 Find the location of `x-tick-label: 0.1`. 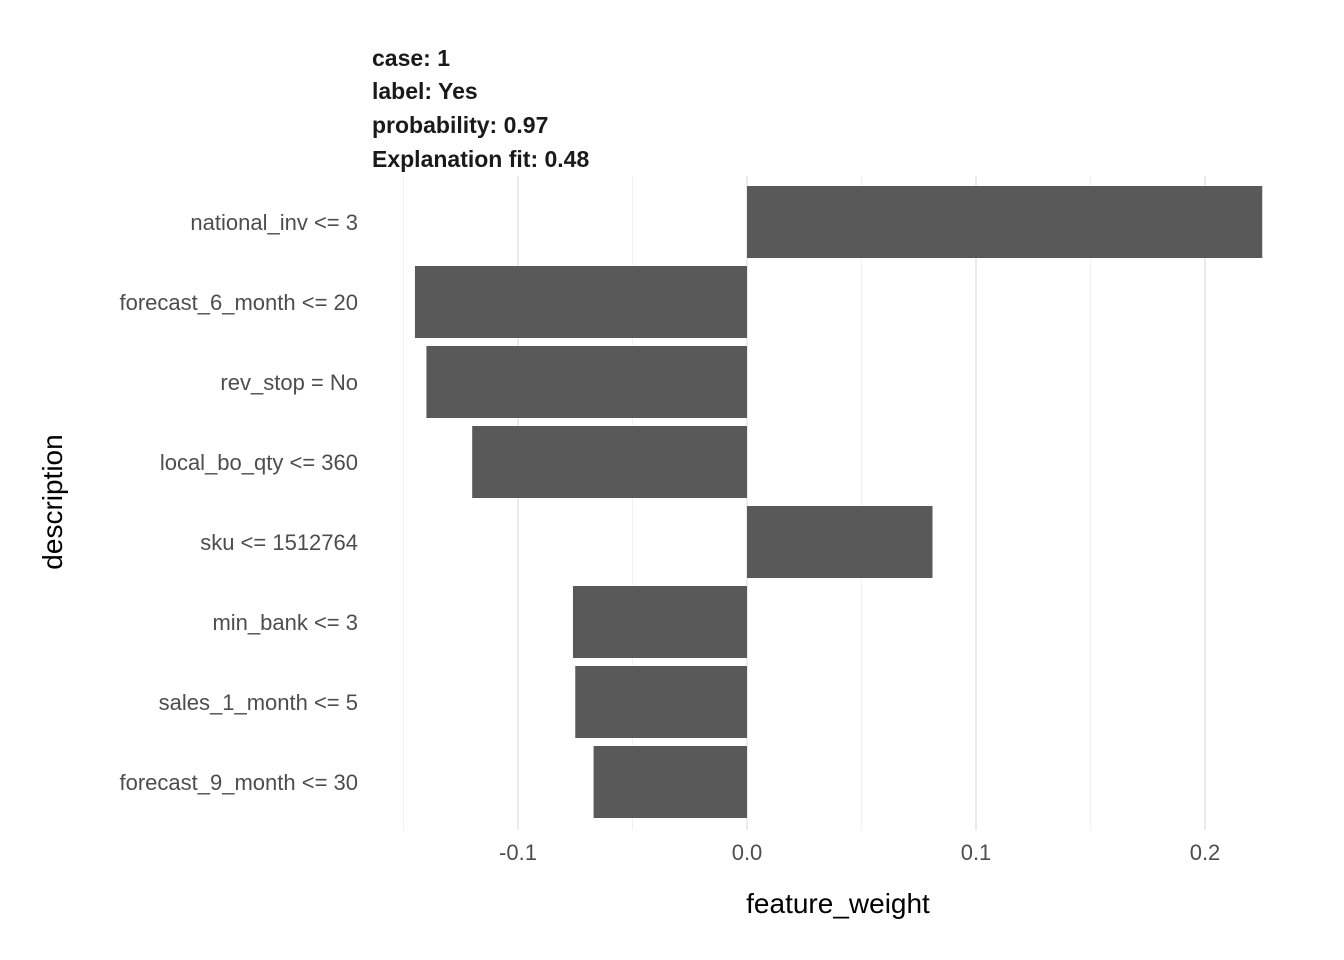

x-tick-label: 0.1 is located at coordinates (976, 852).